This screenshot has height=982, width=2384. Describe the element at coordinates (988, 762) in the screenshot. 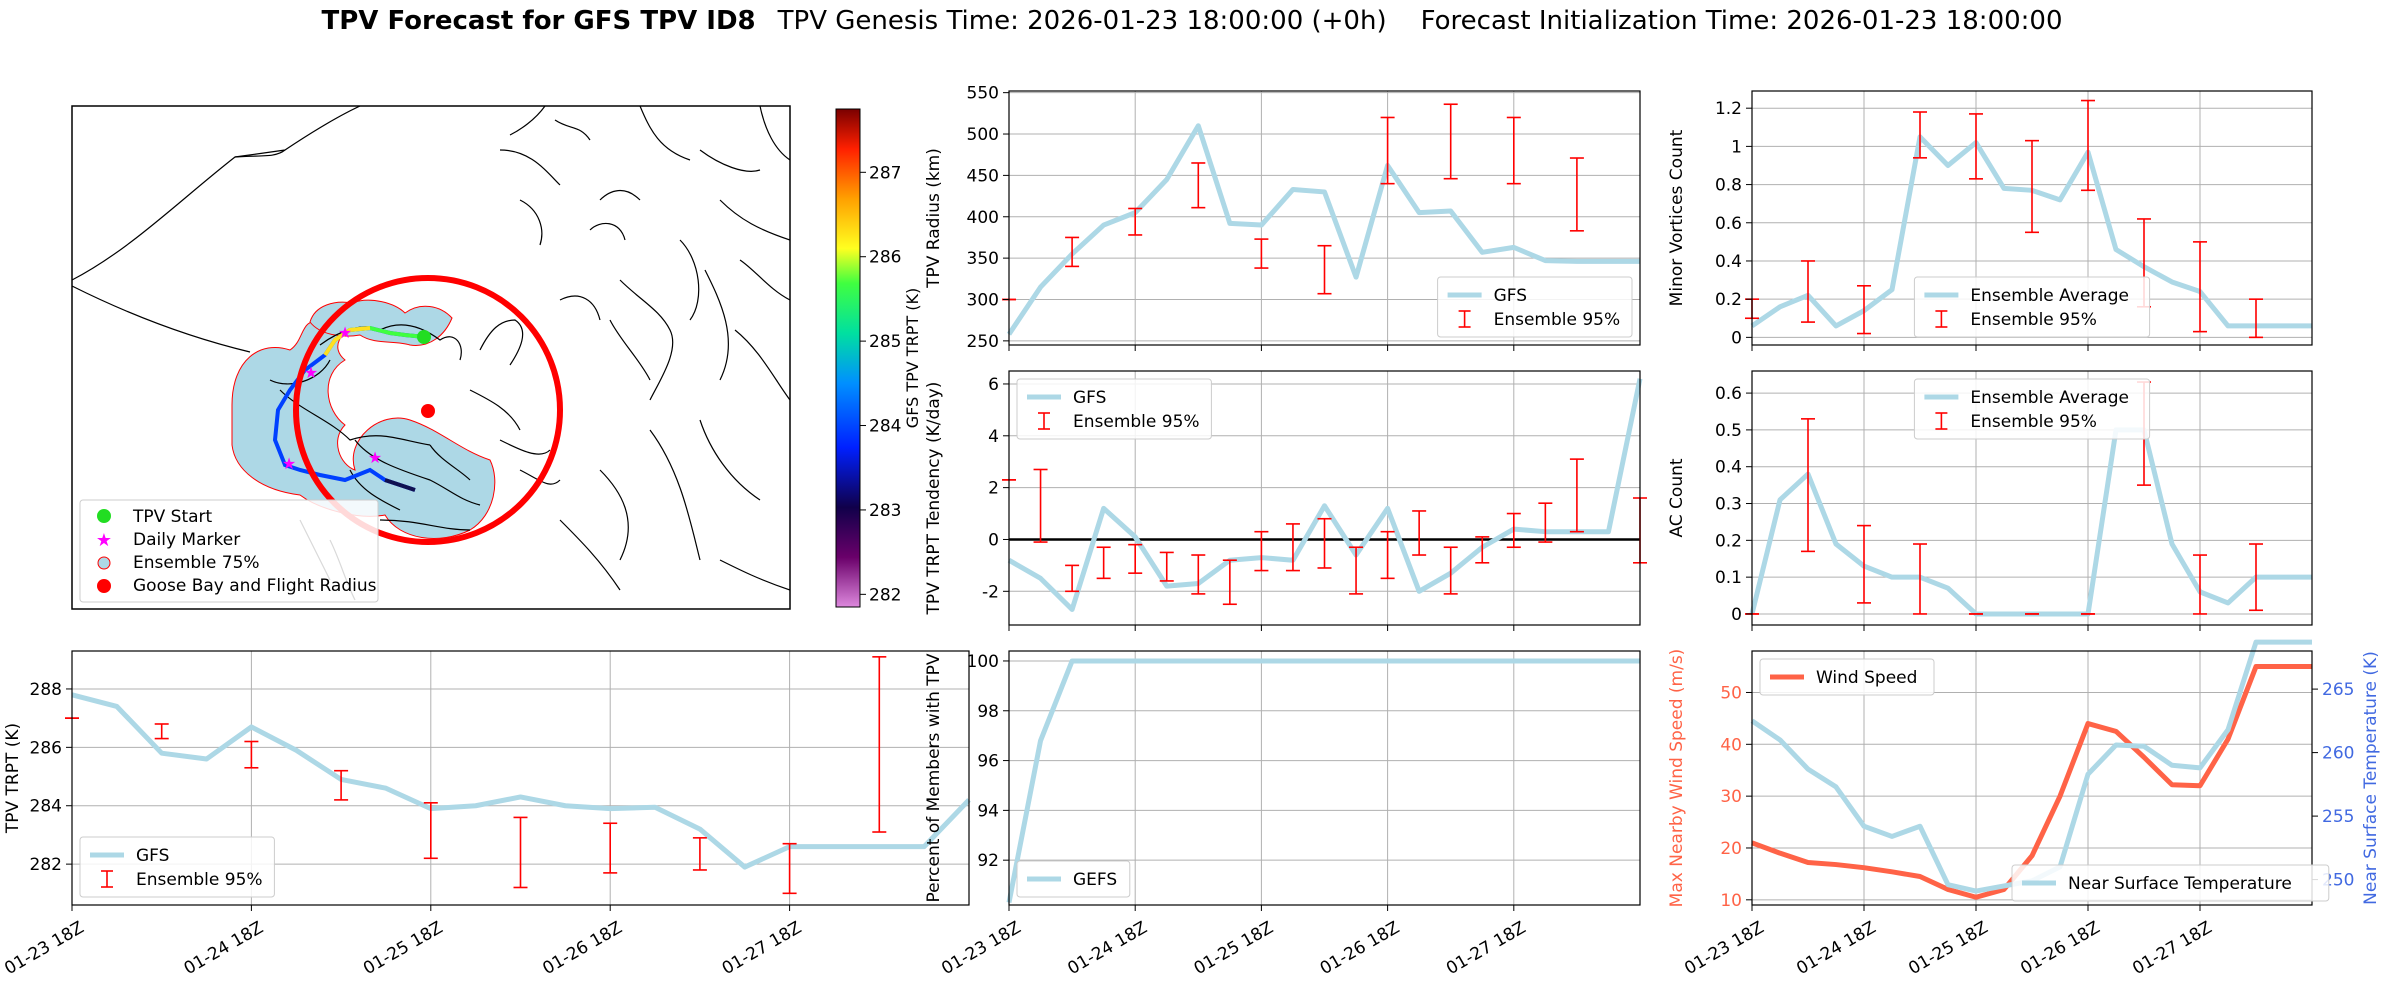

I see `y-tick-label: 96` at that location.